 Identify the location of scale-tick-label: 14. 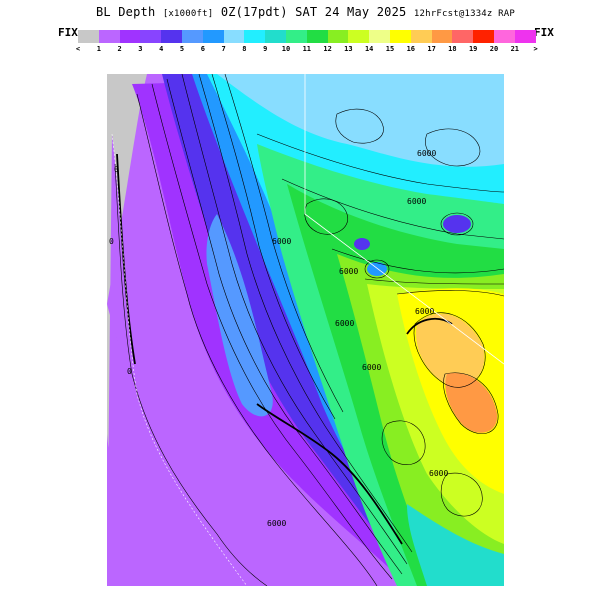
(369, 49).